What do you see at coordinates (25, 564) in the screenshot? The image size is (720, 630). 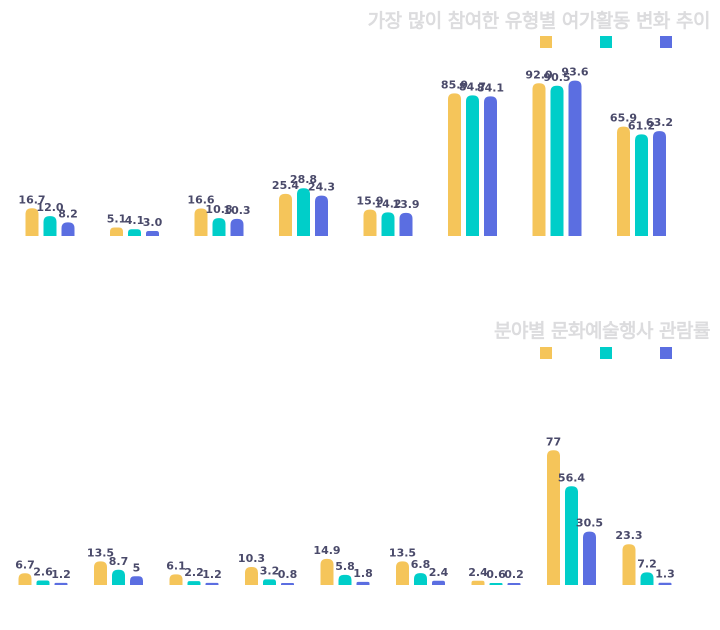 I see `data-label: 6.7` at bounding box center [25, 564].